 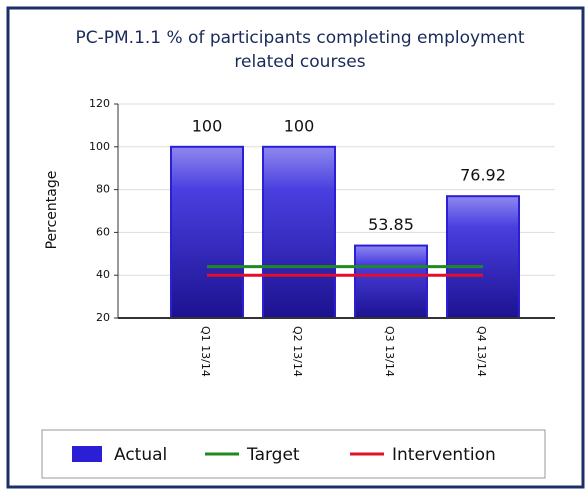 What do you see at coordinates (273, 455) in the screenshot?
I see `legend-label: Target` at bounding box center [273, 455].